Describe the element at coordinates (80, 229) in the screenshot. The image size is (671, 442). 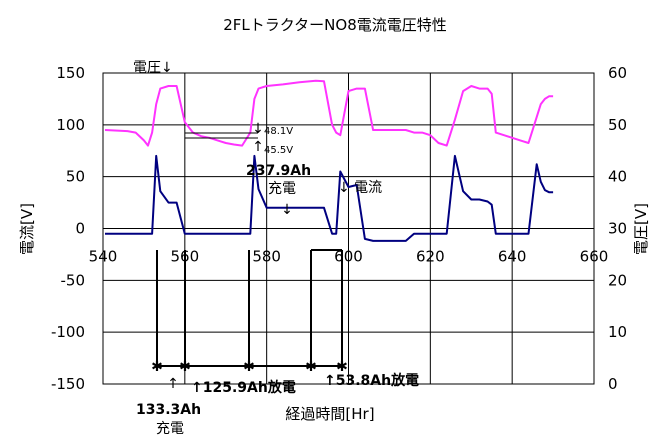
I see `left-y-tick-label: 0` at that location.